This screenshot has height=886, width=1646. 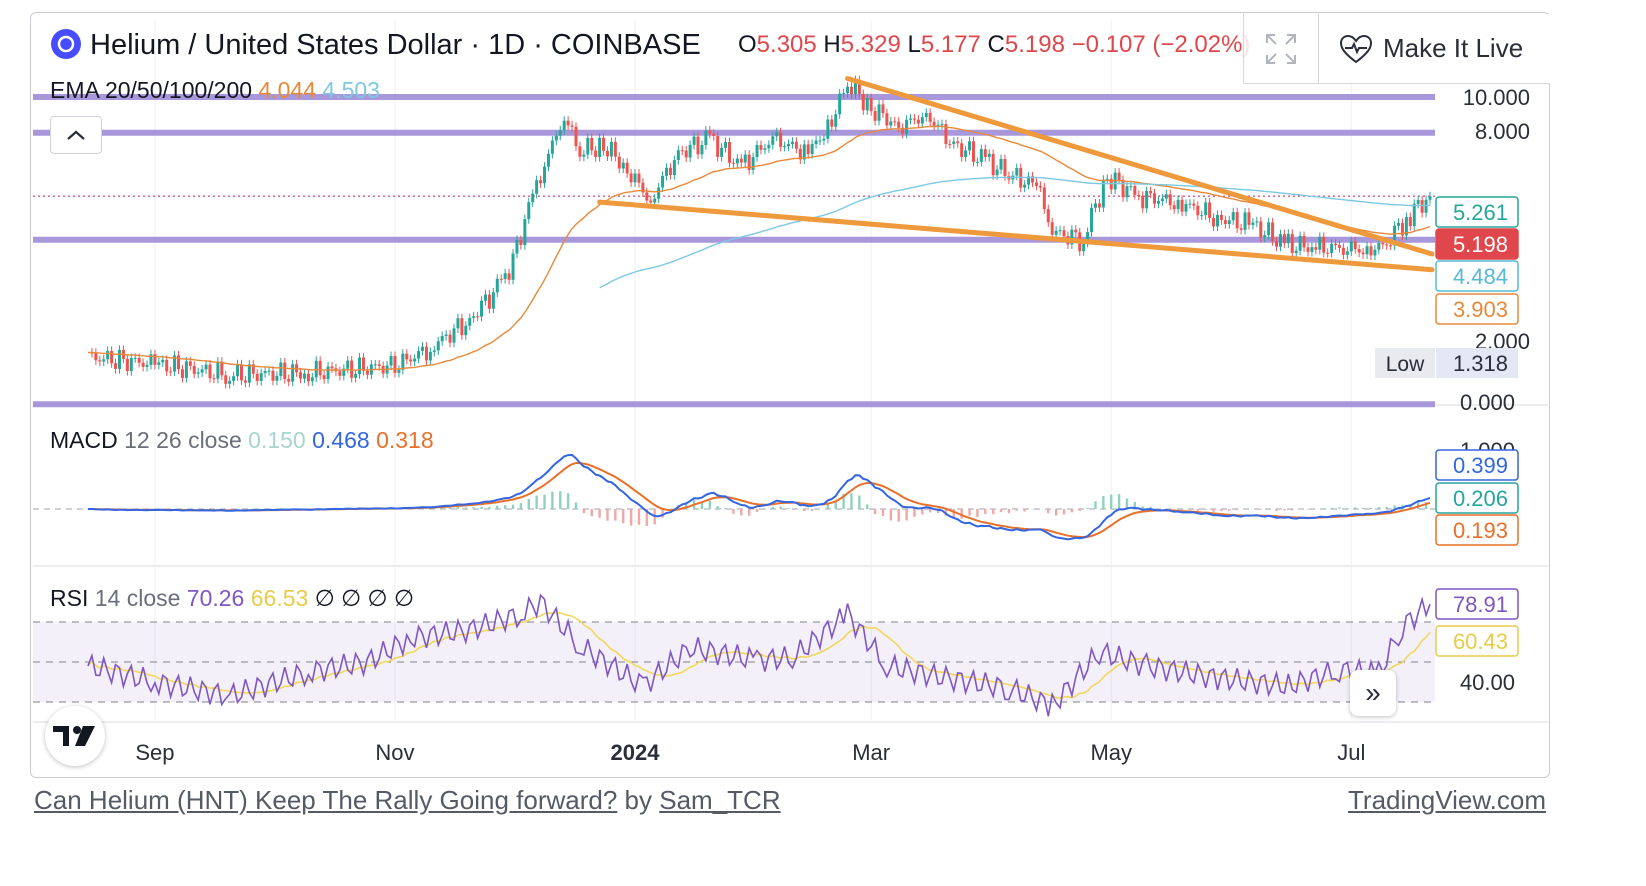 What do you see at coordinates (759, 500) in the screenshot?
I see `macd-signal-line` at bounding box center [759, 500].